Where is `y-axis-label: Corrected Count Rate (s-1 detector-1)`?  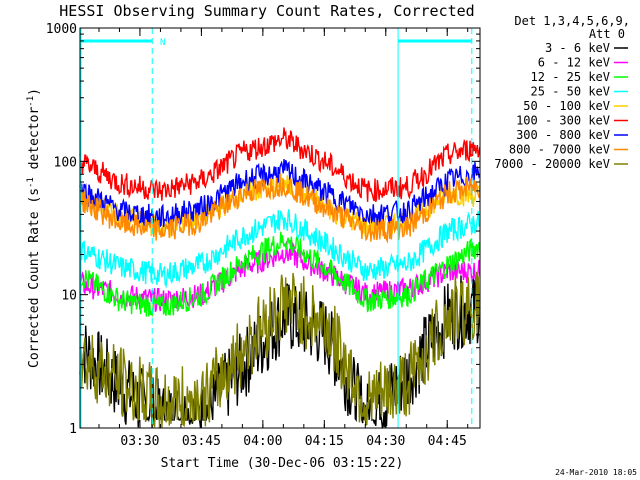 y-axis-label: Corrected Count Rate (s-1 detector-1) is located at coordinates (34, 228).